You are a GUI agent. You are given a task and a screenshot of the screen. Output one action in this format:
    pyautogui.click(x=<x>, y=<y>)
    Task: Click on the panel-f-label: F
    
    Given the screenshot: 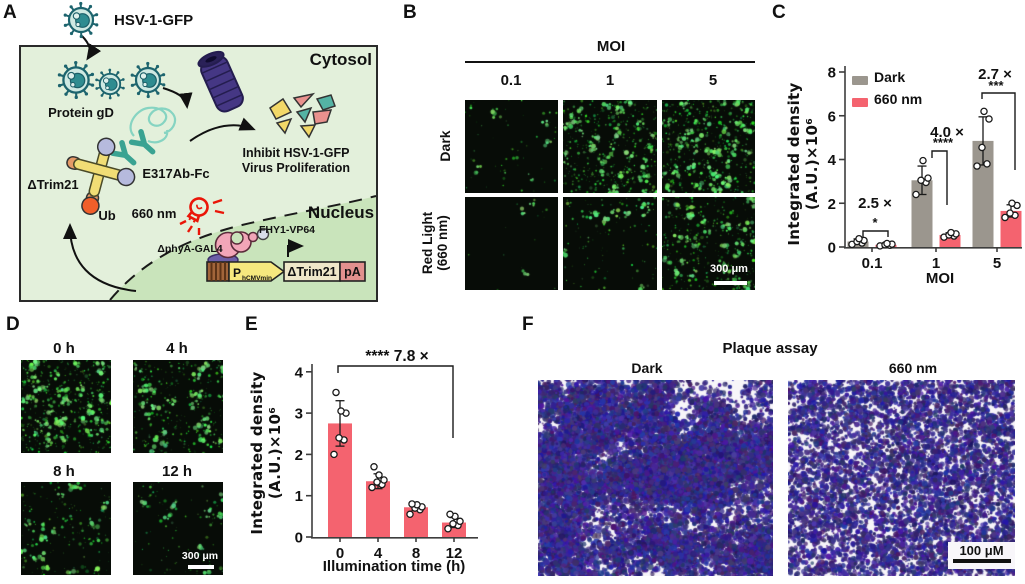 What is the action you would take?
    pyautogui.click(x=528, y=324)
    